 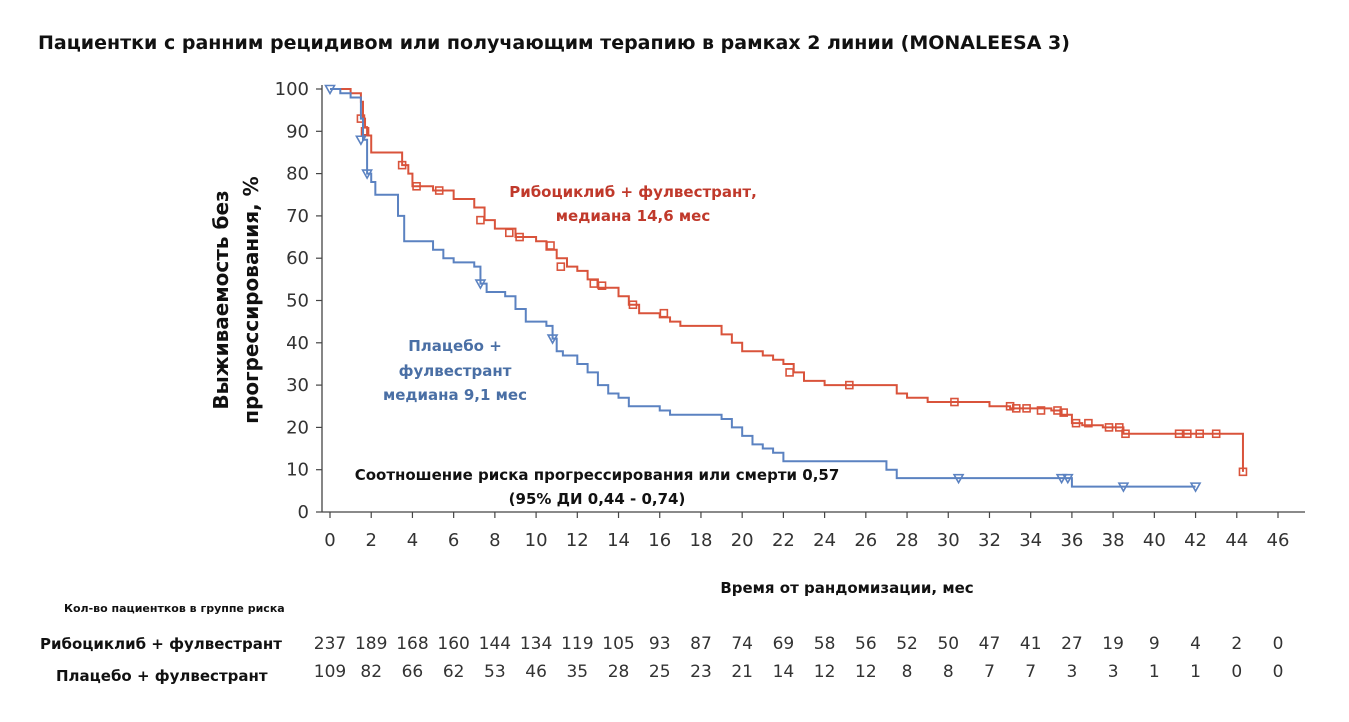 What do you see at coordinates (948, 644) in the screenshot?
I see `risk-value: 50` at bounding box center [948, 644].